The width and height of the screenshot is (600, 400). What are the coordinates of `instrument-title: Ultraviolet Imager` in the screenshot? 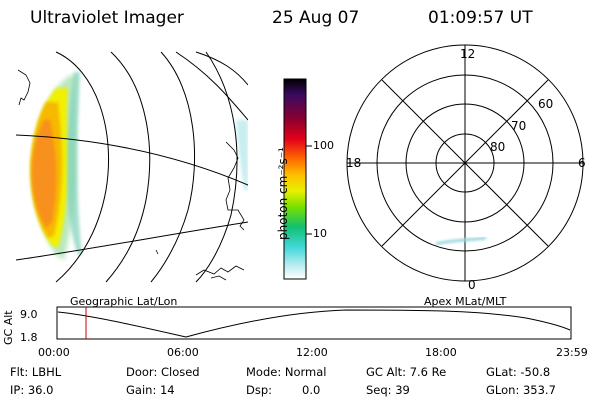 It's located at (107, 18).